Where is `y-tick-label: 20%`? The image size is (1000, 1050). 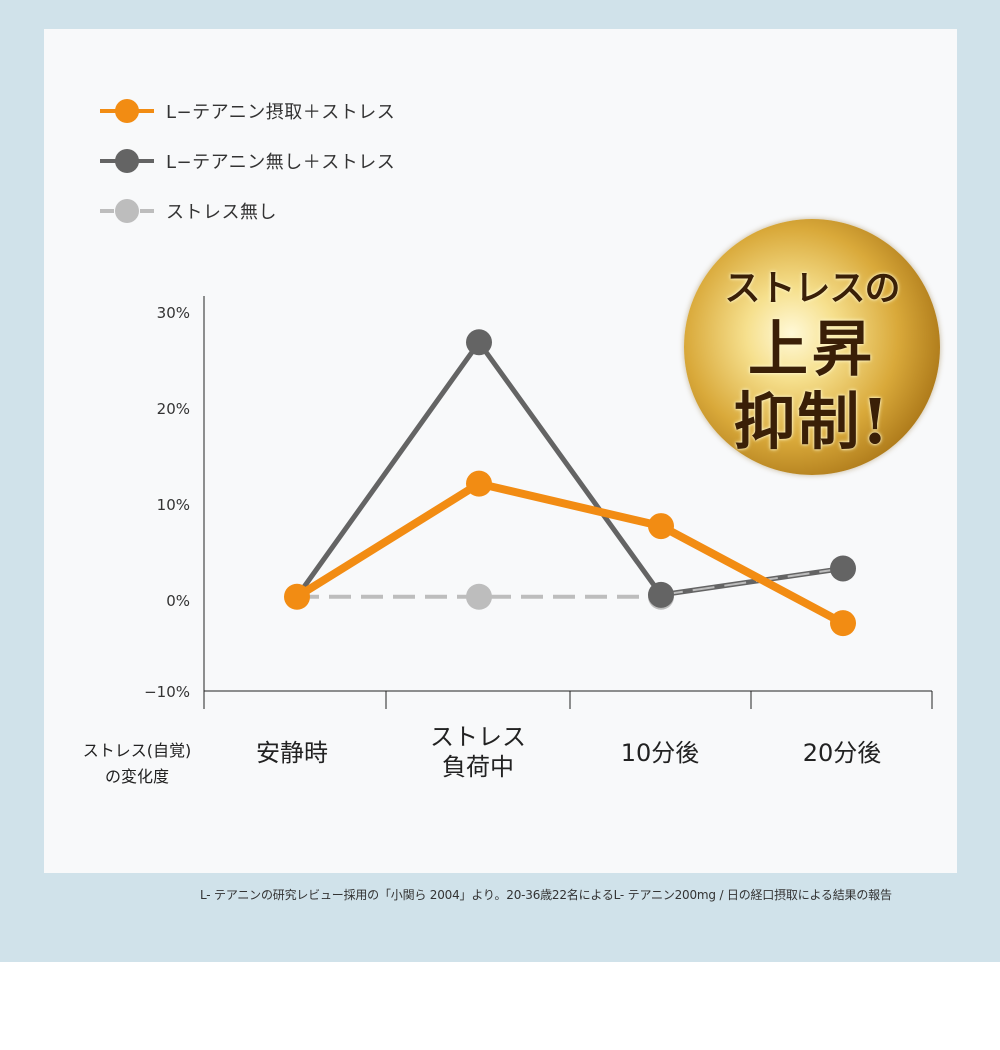 y-tick-label: 20% is located at coordinates (173, 409).